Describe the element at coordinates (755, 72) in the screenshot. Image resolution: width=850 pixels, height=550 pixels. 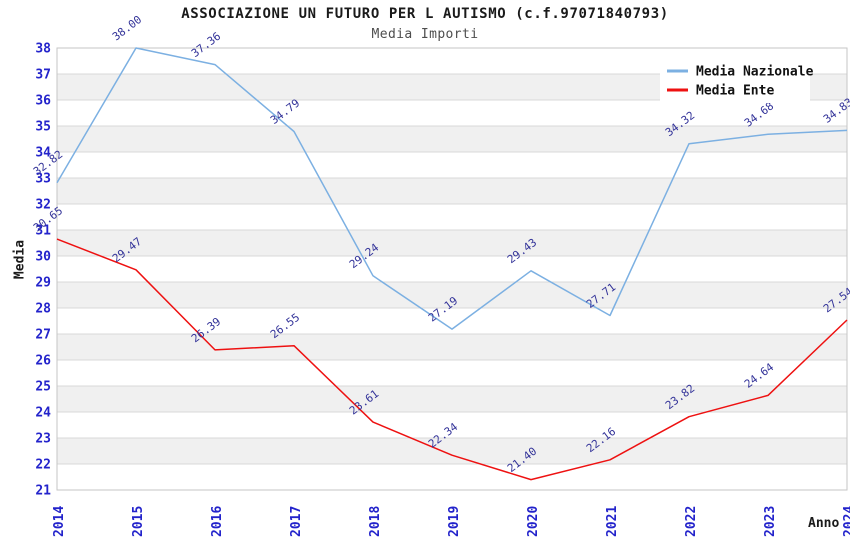
I see `legend-label-0: Media Nazionale` at that location.